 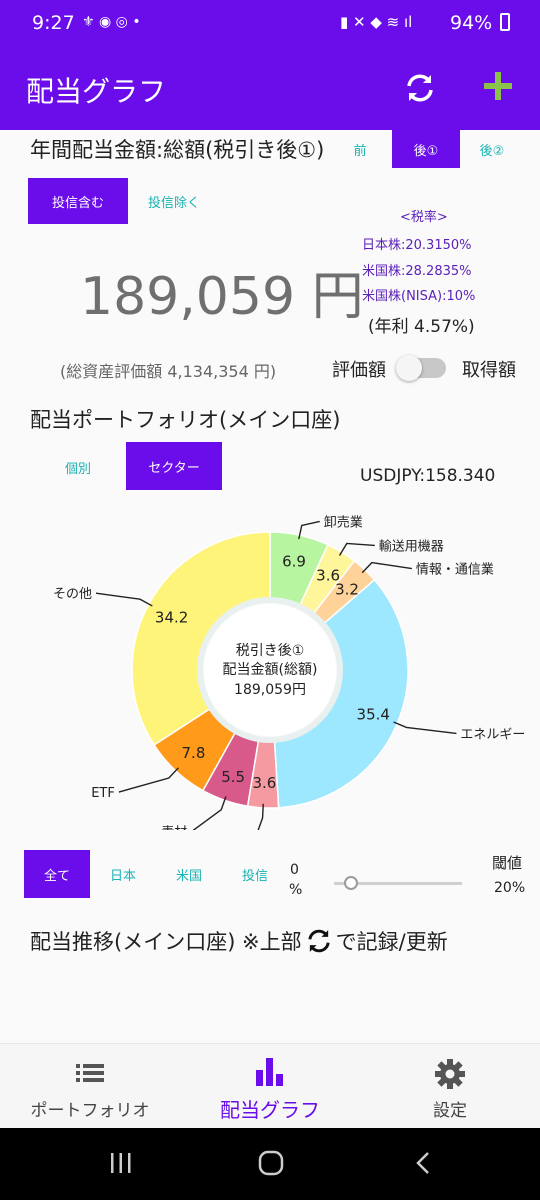 I want to click on total-assets: (総資産評価額 4,134,354 円), so click(x=168, y=371).